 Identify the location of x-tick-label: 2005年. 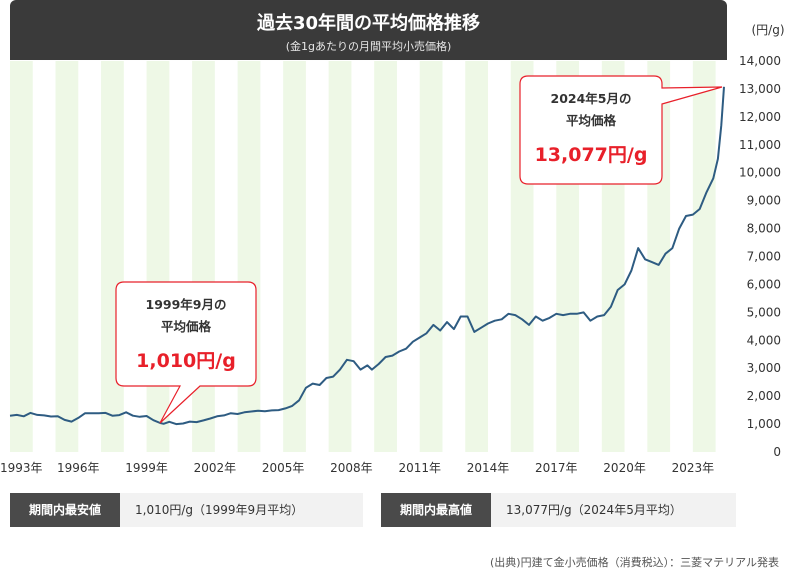
(283, 468).